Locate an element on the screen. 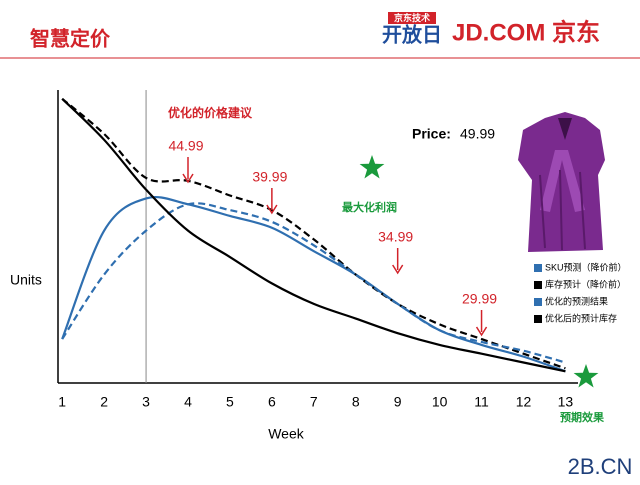 The height and width of the screenshot is (485, 640). logo-main: 开放日 is located at coordinates (412, 34).